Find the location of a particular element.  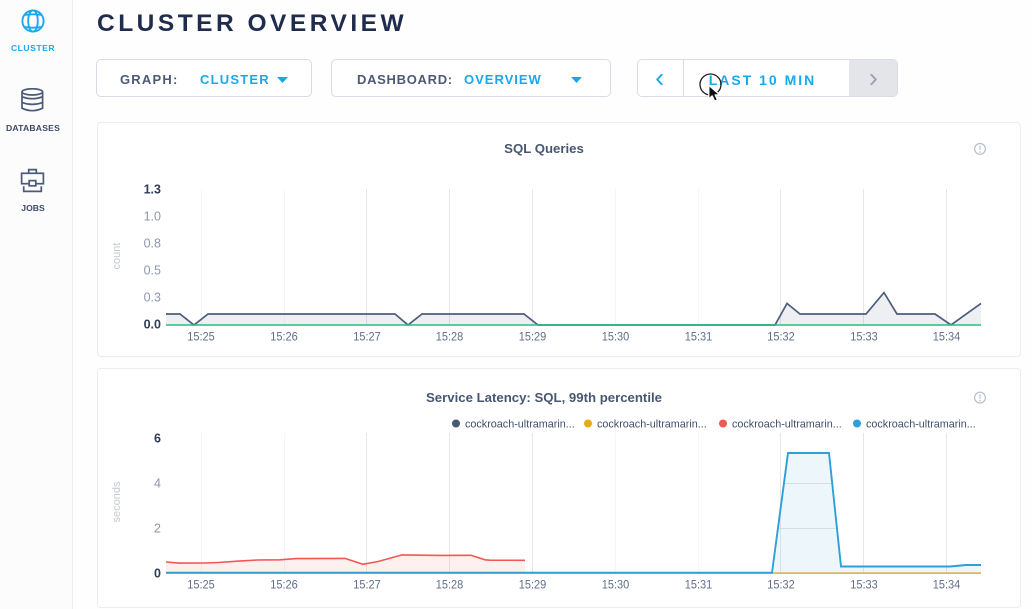

svg-text: 0.3 is located at coordinates (152, 298).